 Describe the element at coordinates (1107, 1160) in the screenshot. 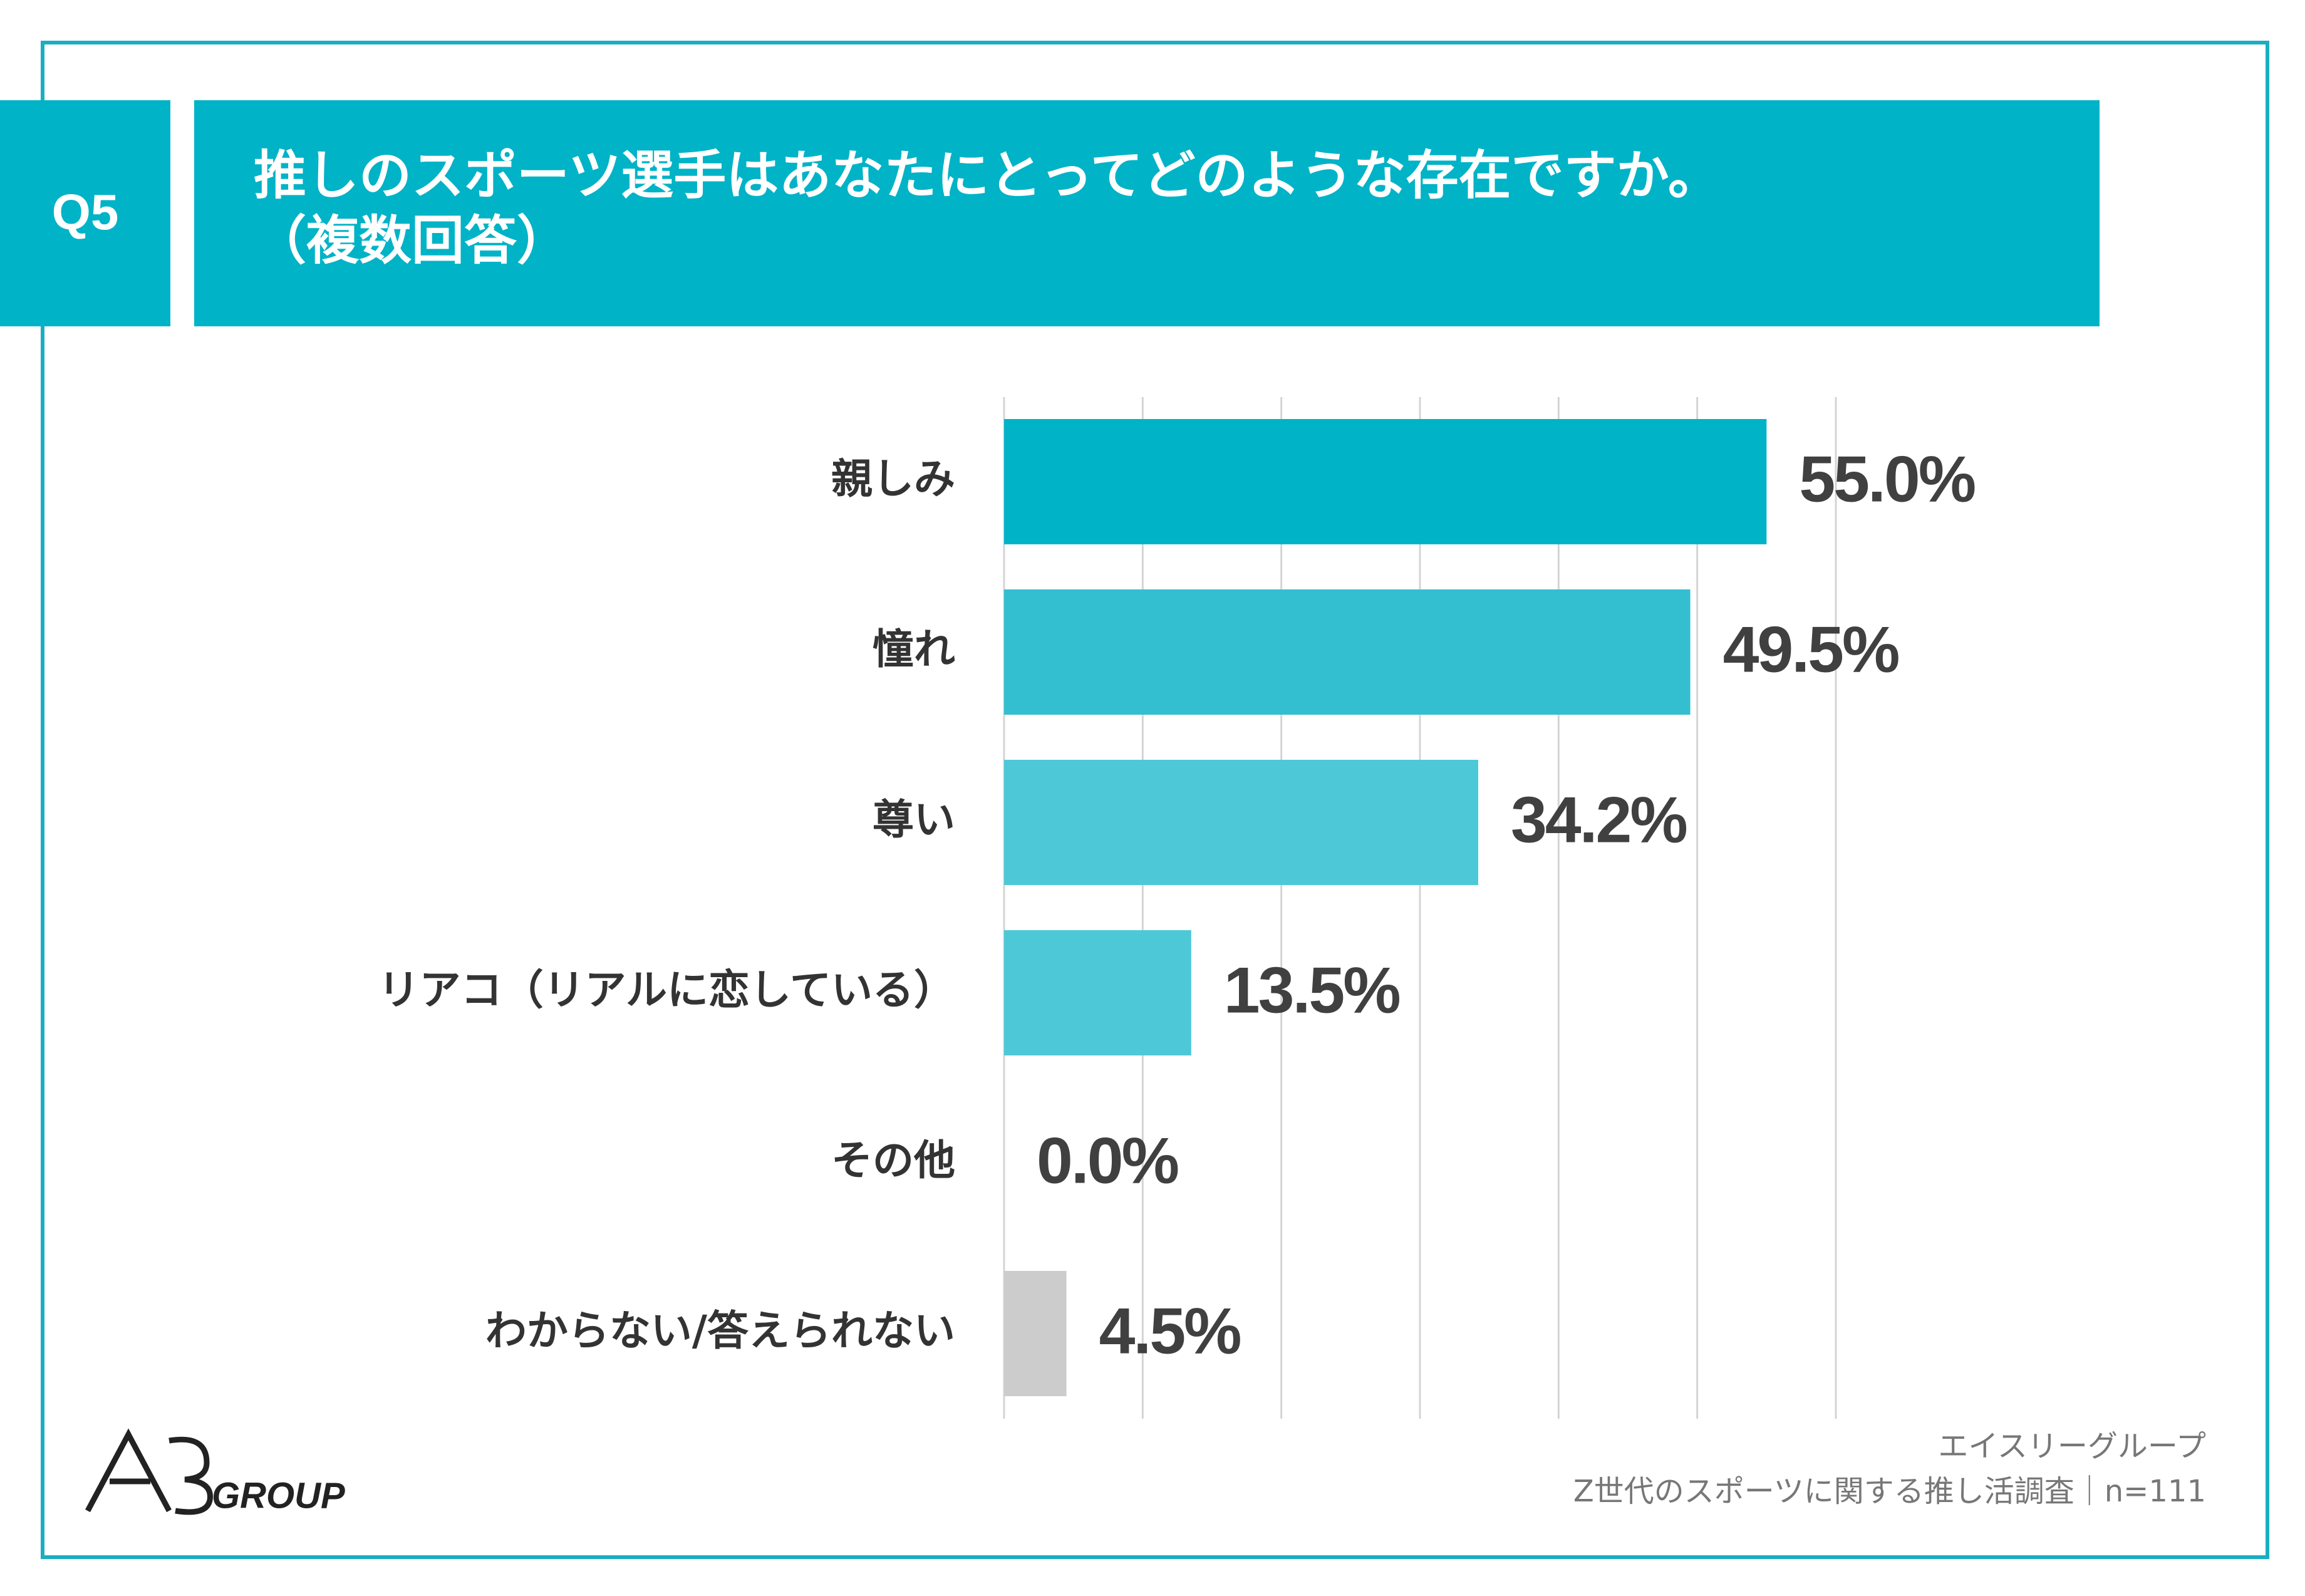

I see `value-label: 0.0%` at that location.